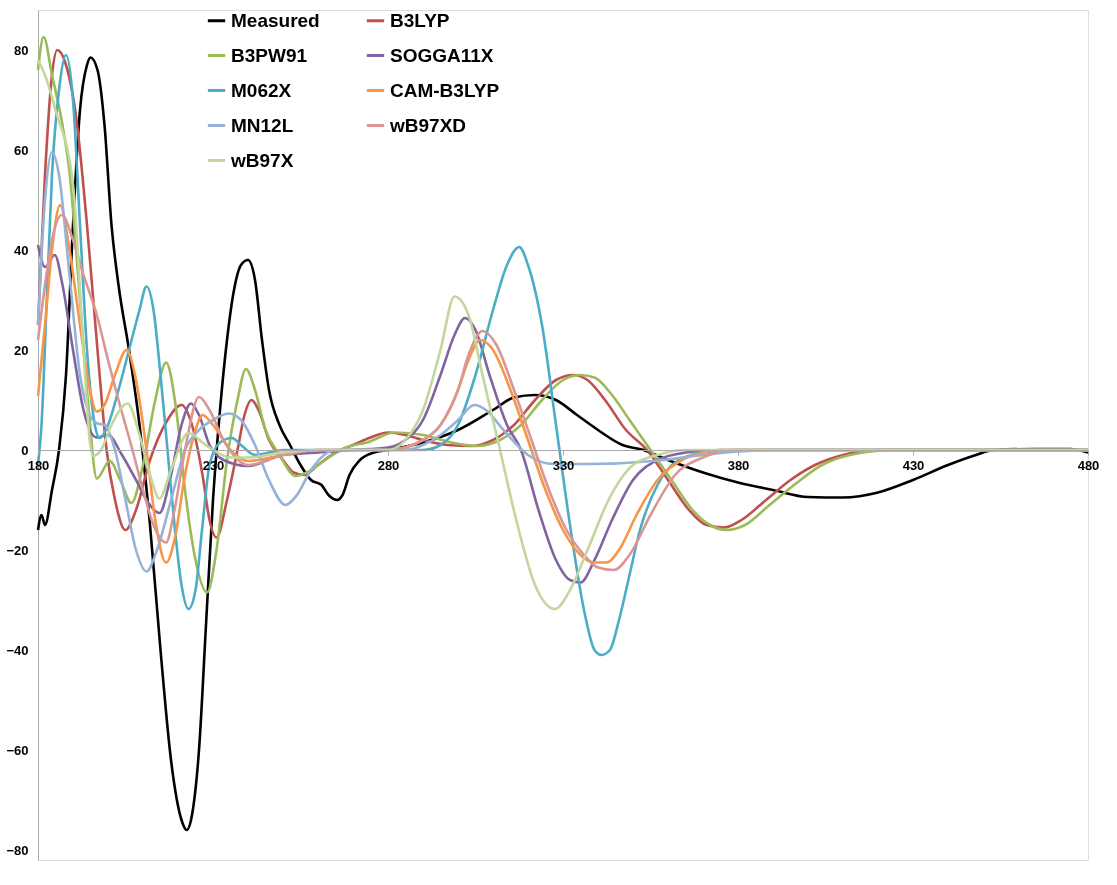  What do you see at coordinates (262, 160) in the screenshot?
I see `legend-label: wB97X` at bounding box center [262, 160].